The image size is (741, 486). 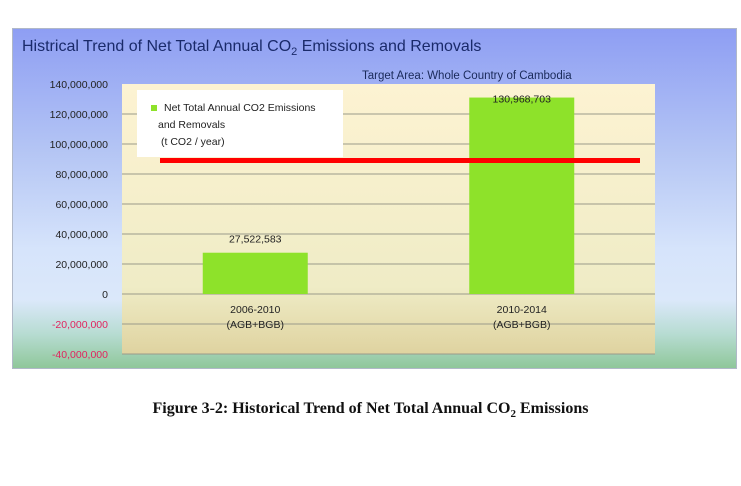 What do you see at coordinates (80, 325) in the screenshot?
I see `y-tick-label: -20,000,000` at bounding box center [80, 325].